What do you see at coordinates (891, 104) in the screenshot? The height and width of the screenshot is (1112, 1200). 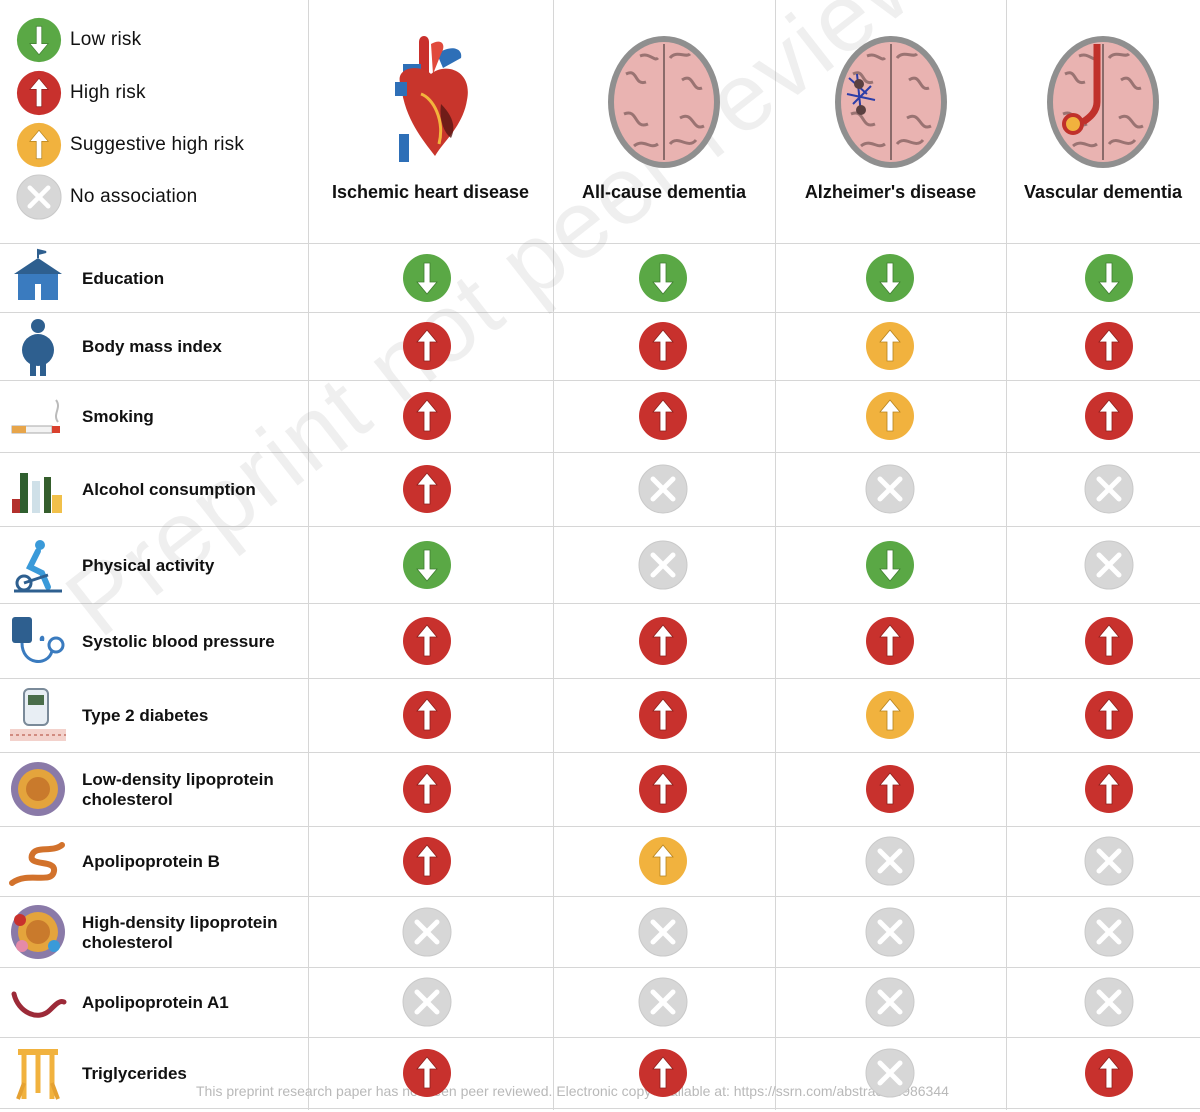 I see `brain-plaques-icon` at bounding box center [891, 104].